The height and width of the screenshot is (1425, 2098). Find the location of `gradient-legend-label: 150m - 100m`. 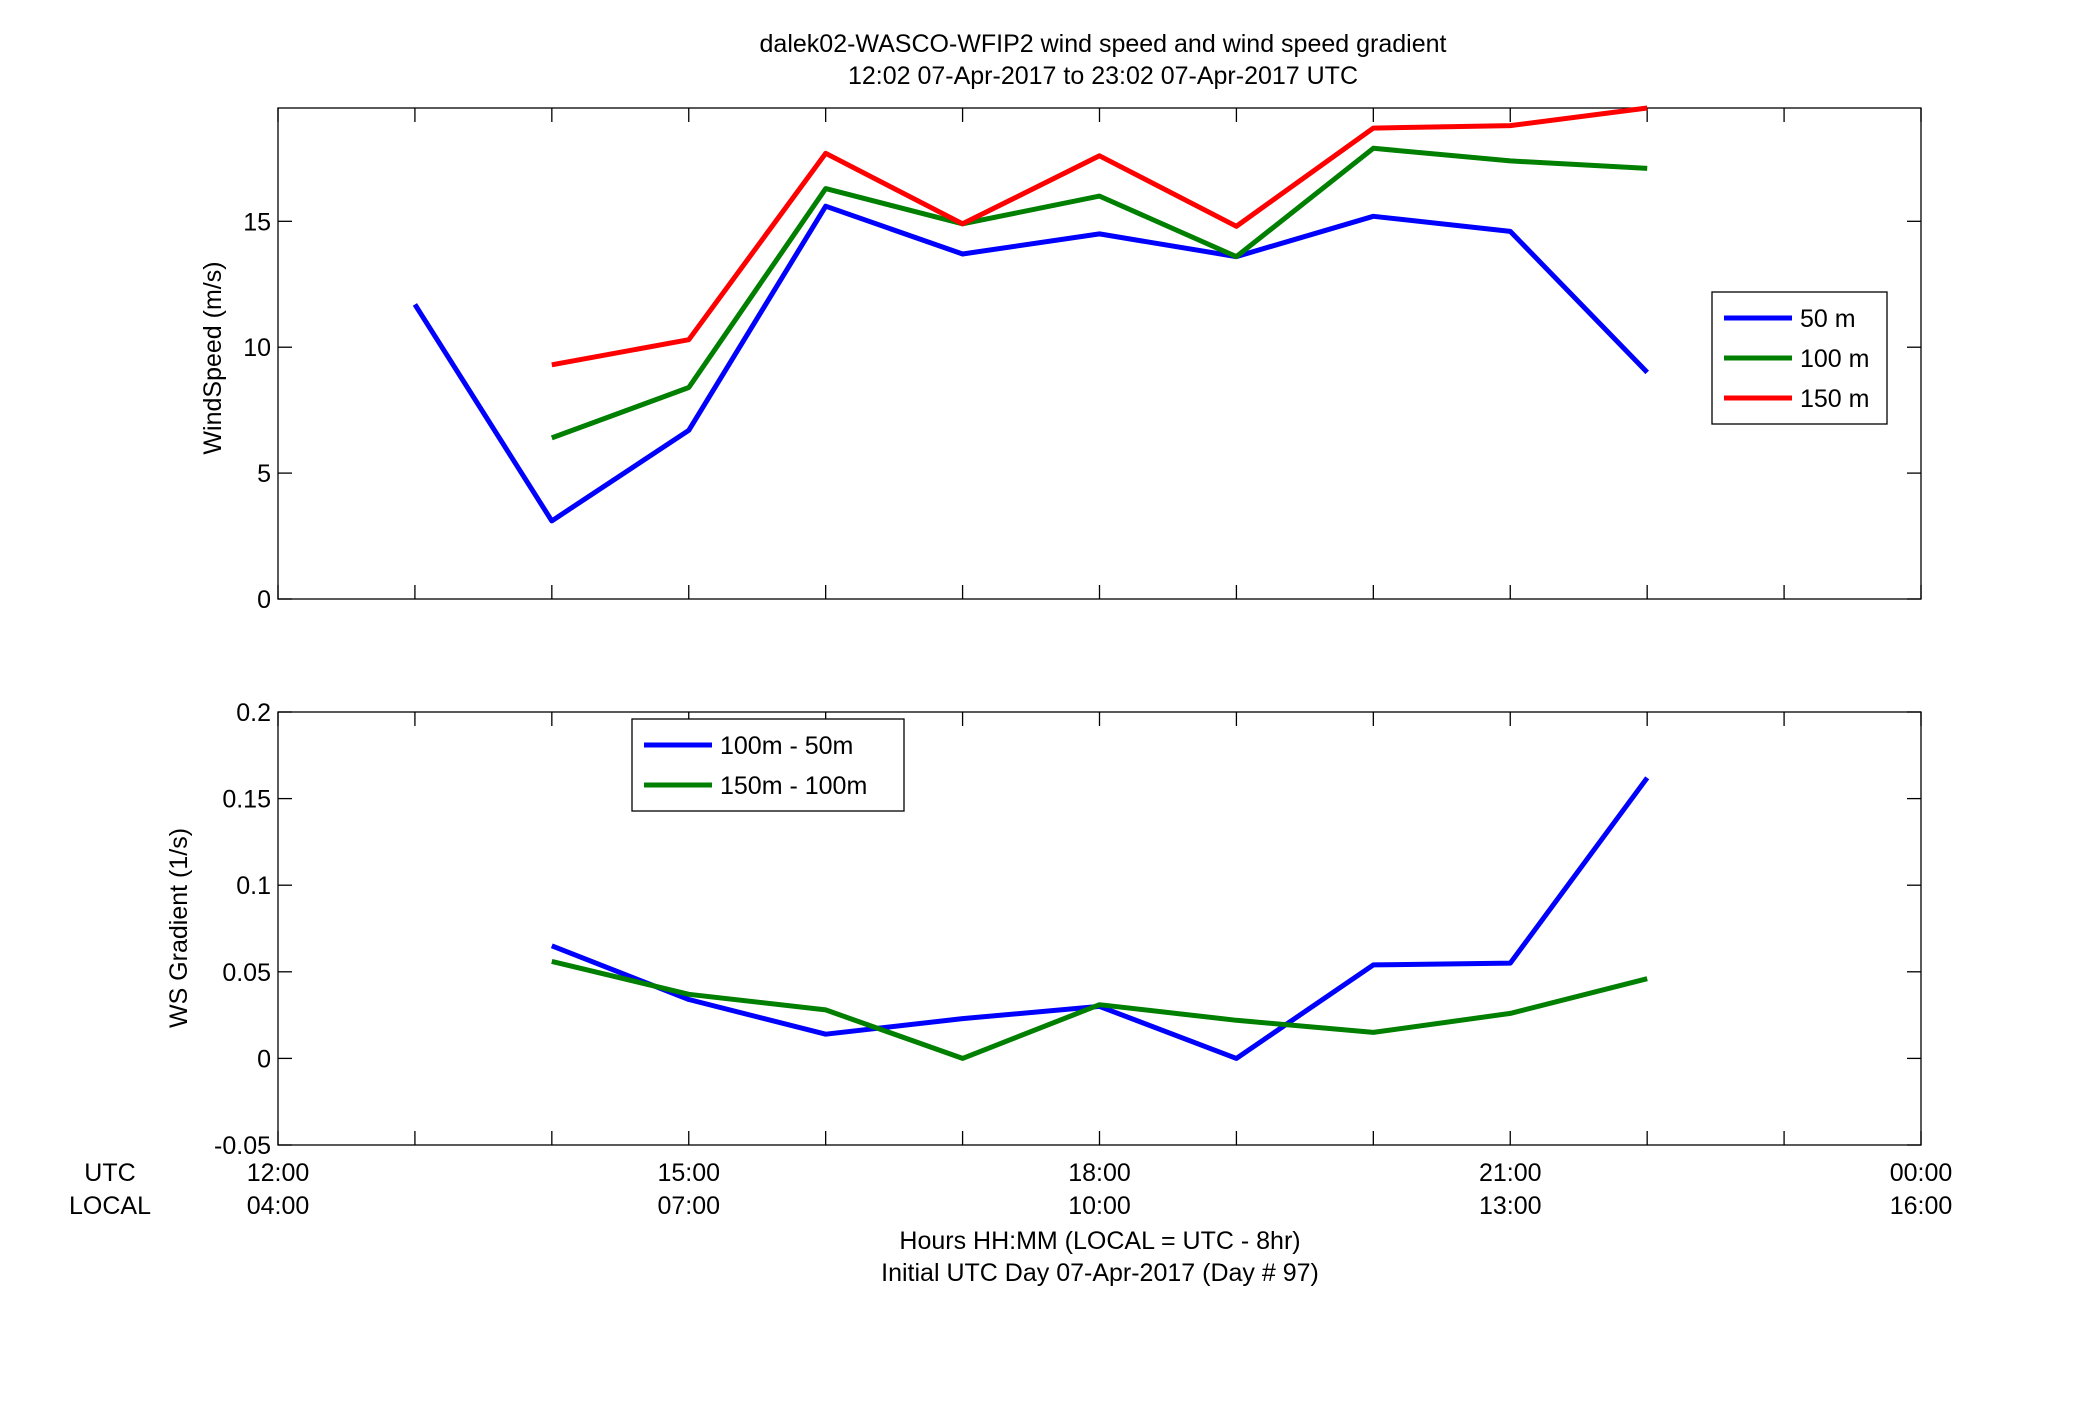

gradient-legend-label: 150m - 100m is located at coordinates (793, 786).